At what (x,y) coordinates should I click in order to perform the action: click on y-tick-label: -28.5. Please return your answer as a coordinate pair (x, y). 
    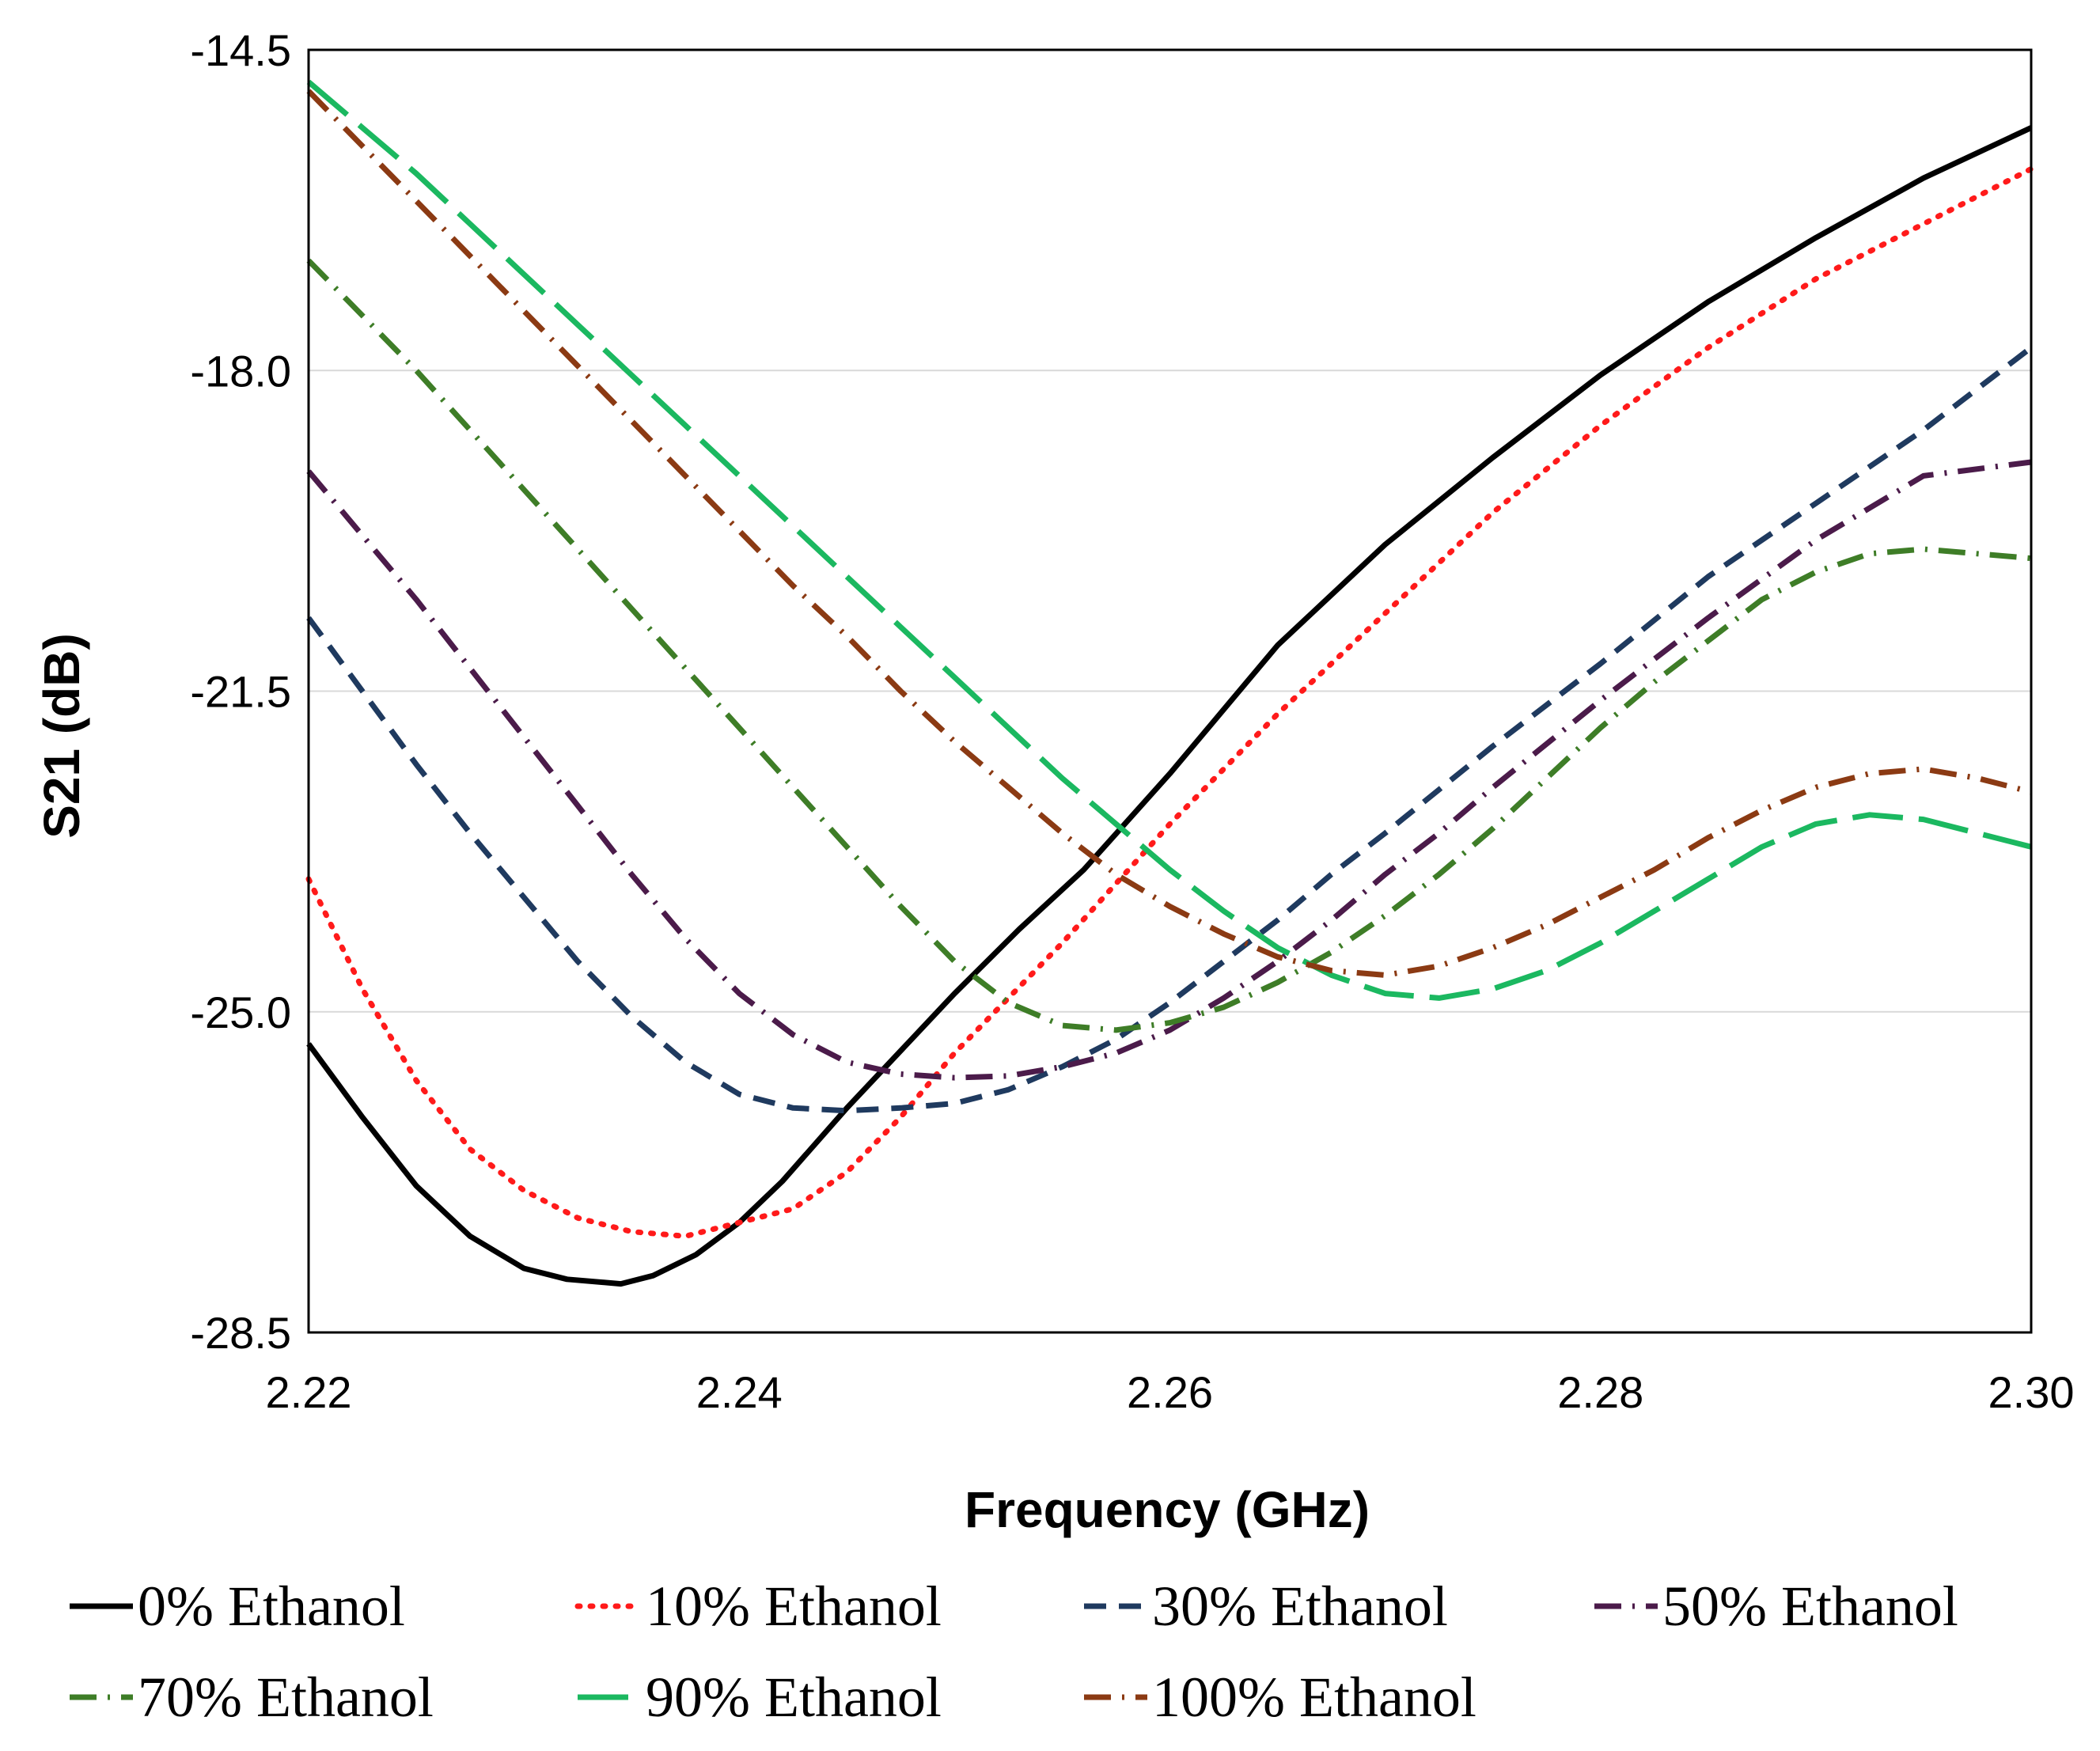
    Looking at the image, I should click on (240, 1333).